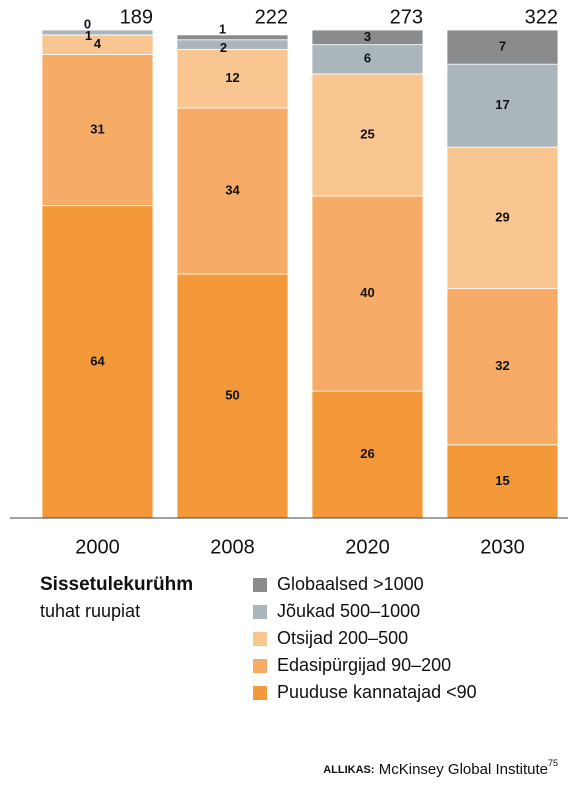 This screenshot has height=810, width=578. What do you see at coordinates (271, 17) in the screenshot?
I see `total-label: 222` at bounding box center [271, 17].